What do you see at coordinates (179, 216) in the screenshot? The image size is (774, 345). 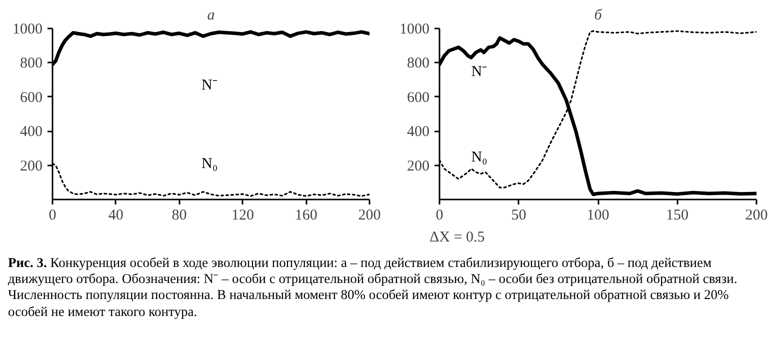 I see `x-tick-label: 80` at bounding box center [179, 216].